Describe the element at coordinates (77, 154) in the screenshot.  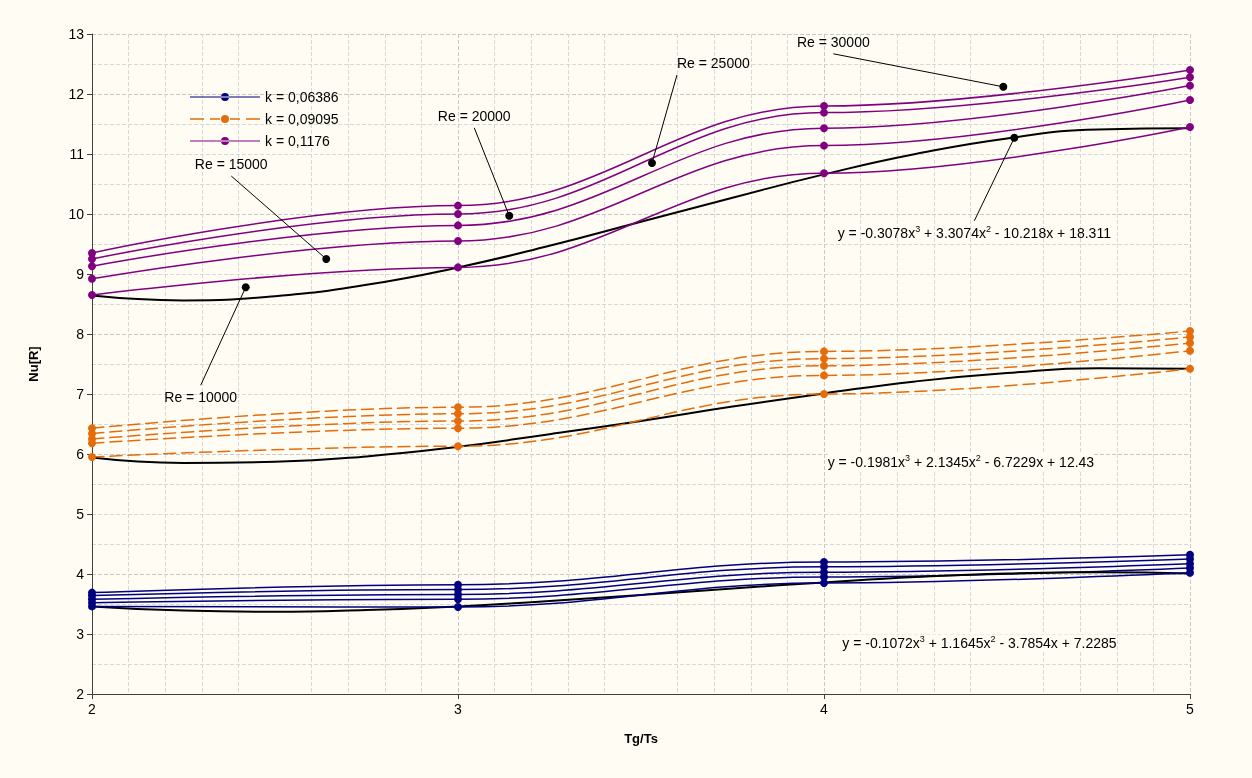
I see `y-tick-label: 11` at that location.